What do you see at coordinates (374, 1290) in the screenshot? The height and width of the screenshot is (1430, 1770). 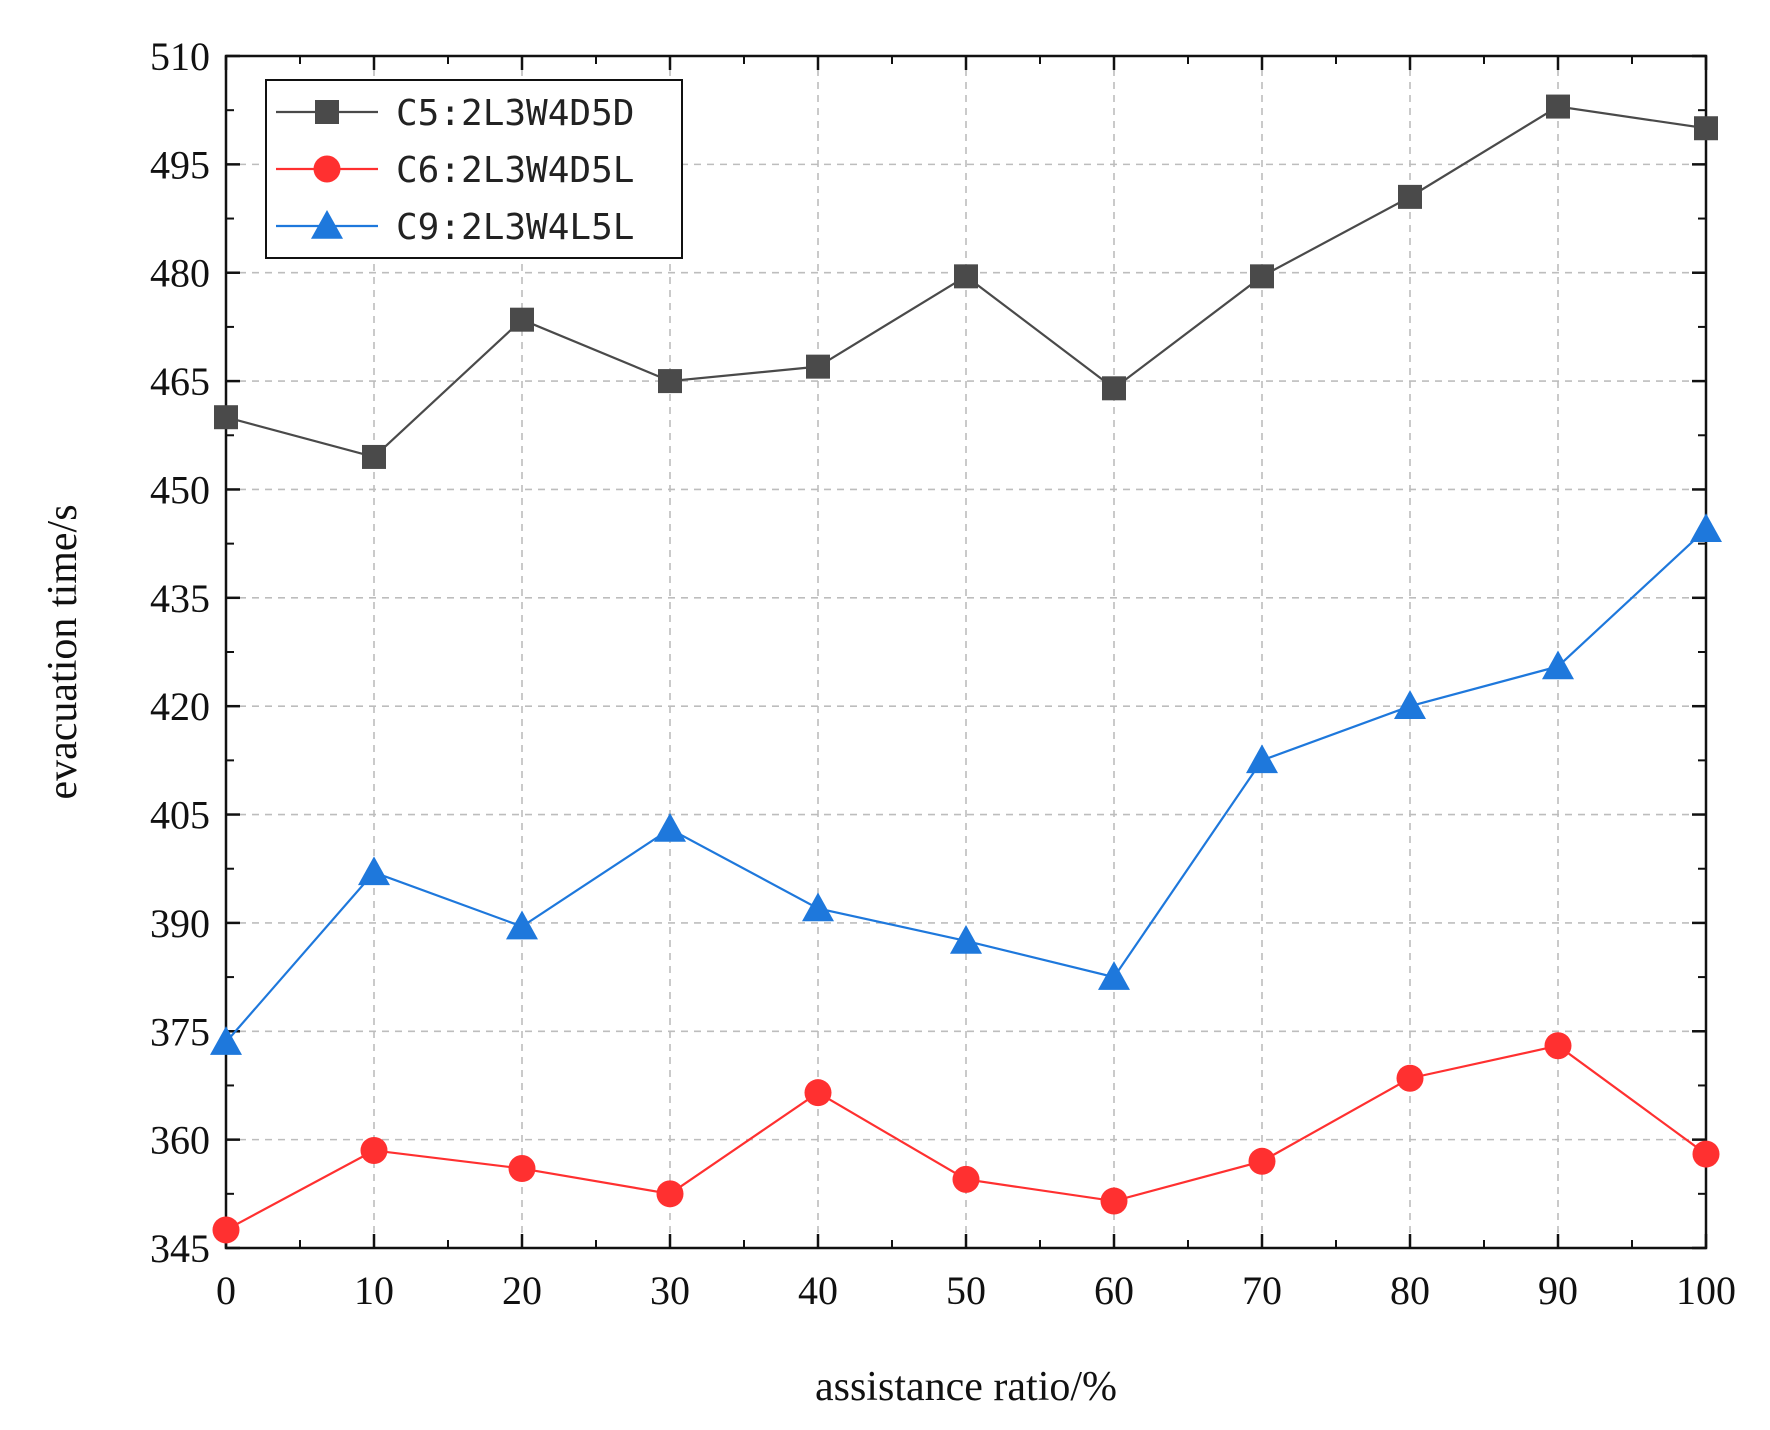 I see `x-tick-label: 10` at bounding box center [374, 1290].